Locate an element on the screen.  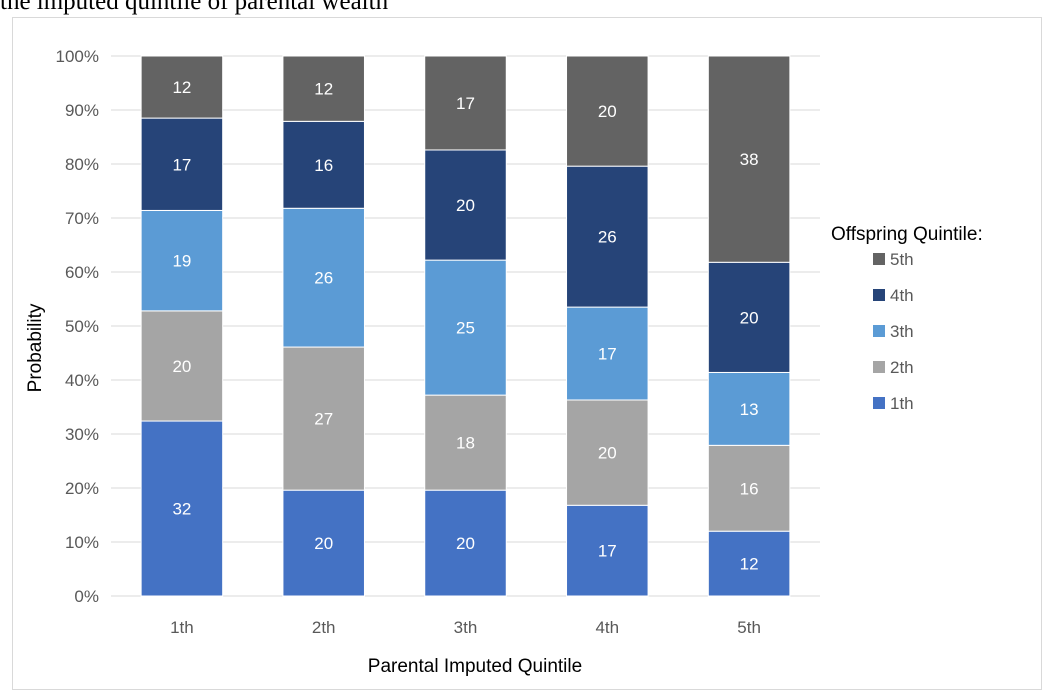
data-label: 38 is located at coordinates (749, 159).